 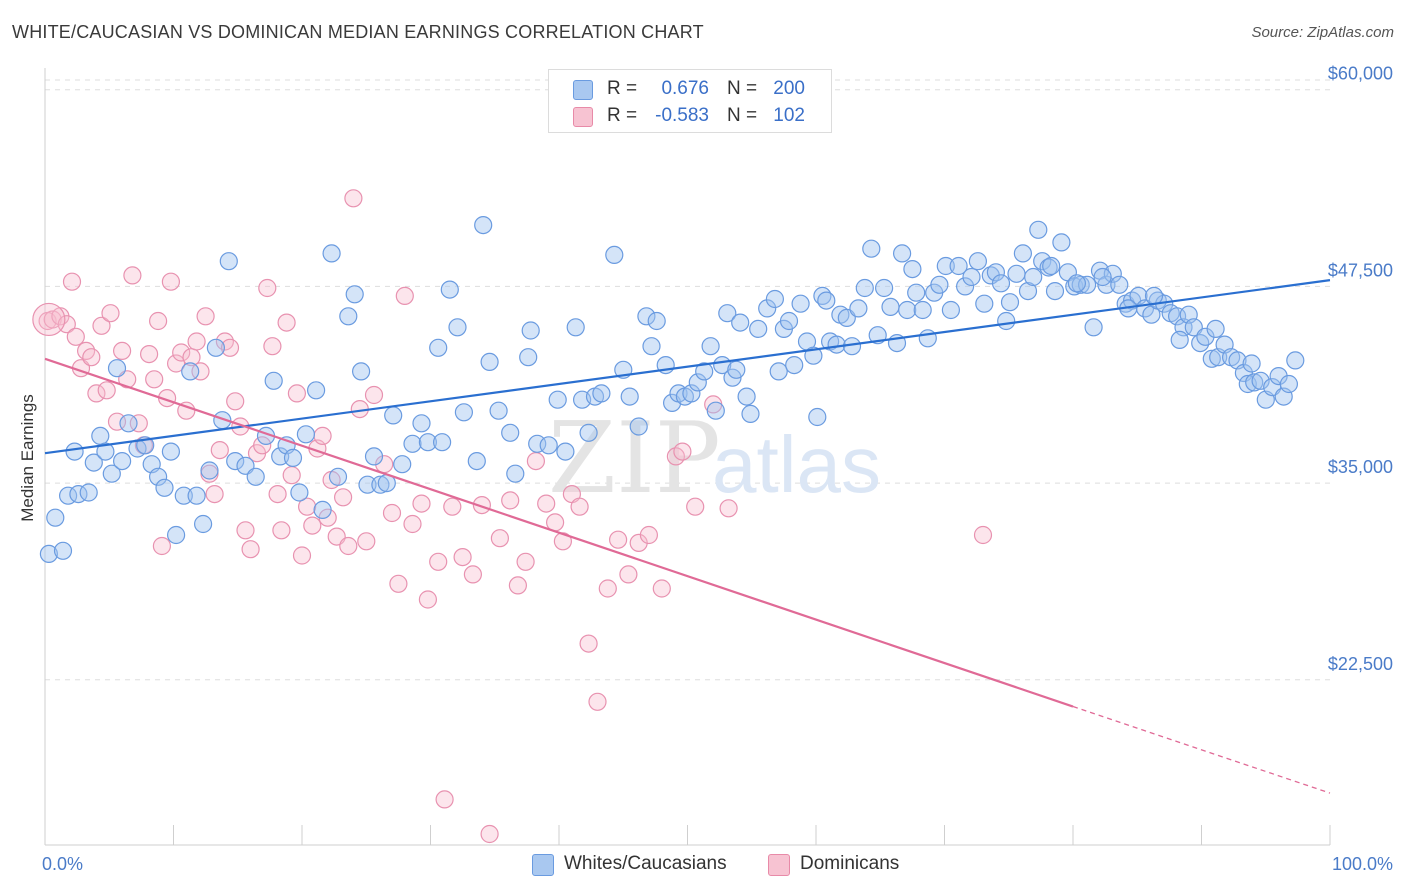 What do you see at coordinates (1322, 32) in the screenshot?
I see `source-label: Source: ZipAtlas.com` at bounding box center [1322, 32].